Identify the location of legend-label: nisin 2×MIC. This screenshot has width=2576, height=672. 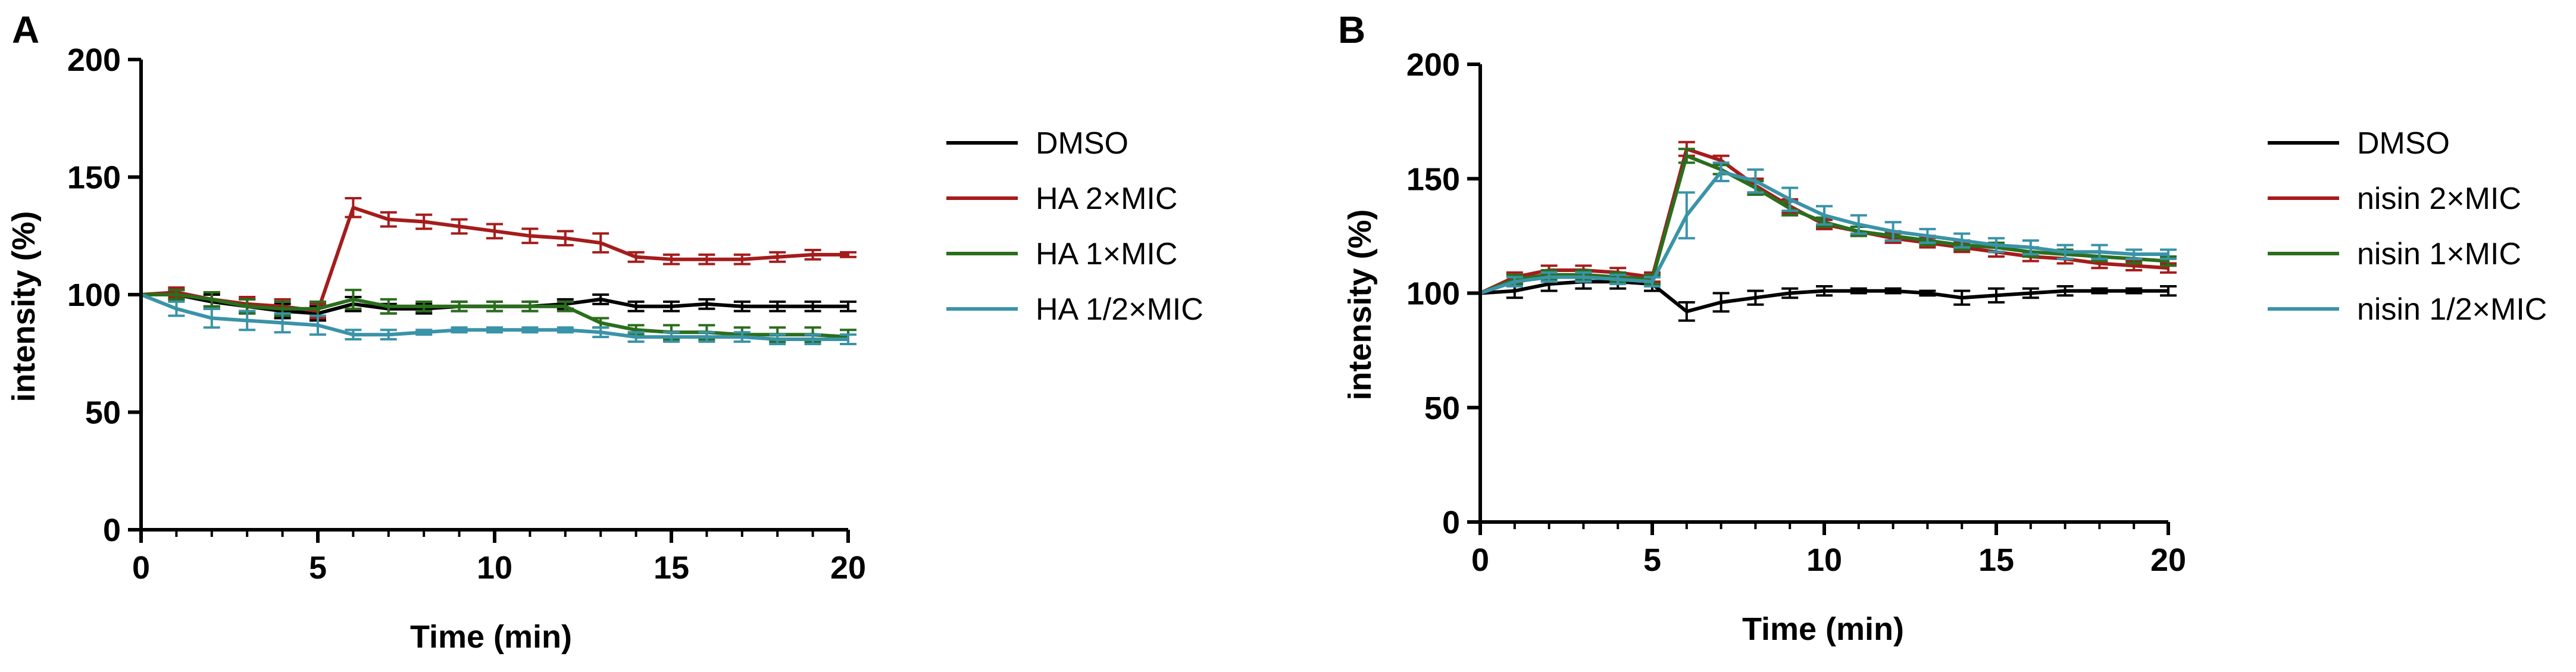
(2439, 199).